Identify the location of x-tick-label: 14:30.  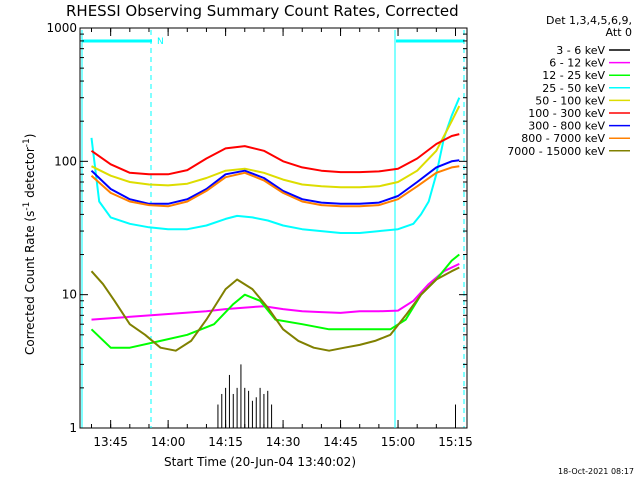
(283, 442).